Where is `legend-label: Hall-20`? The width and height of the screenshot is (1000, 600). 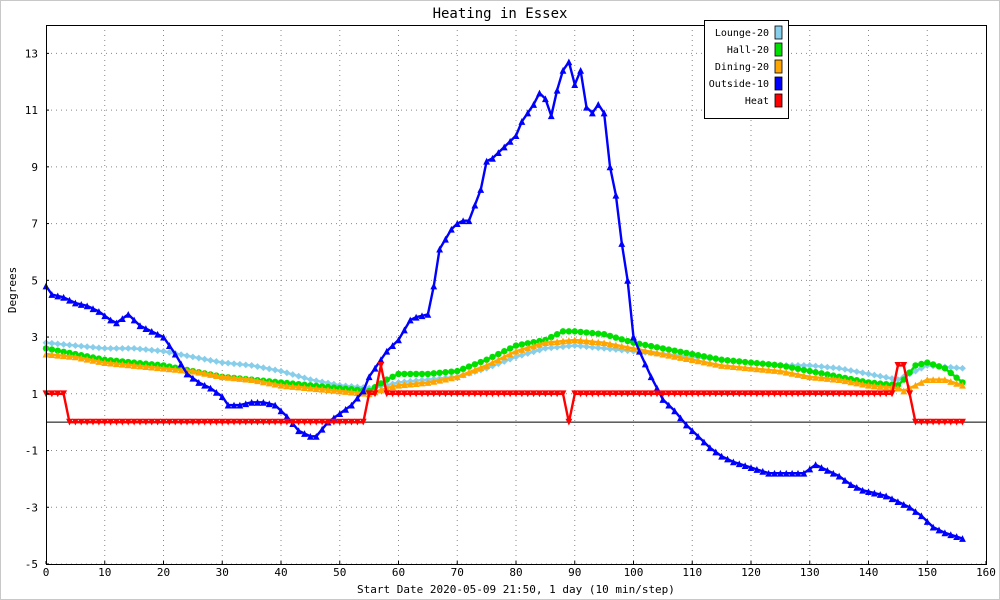
legend-label: Hall-20 is located at coordinates (748, 50).